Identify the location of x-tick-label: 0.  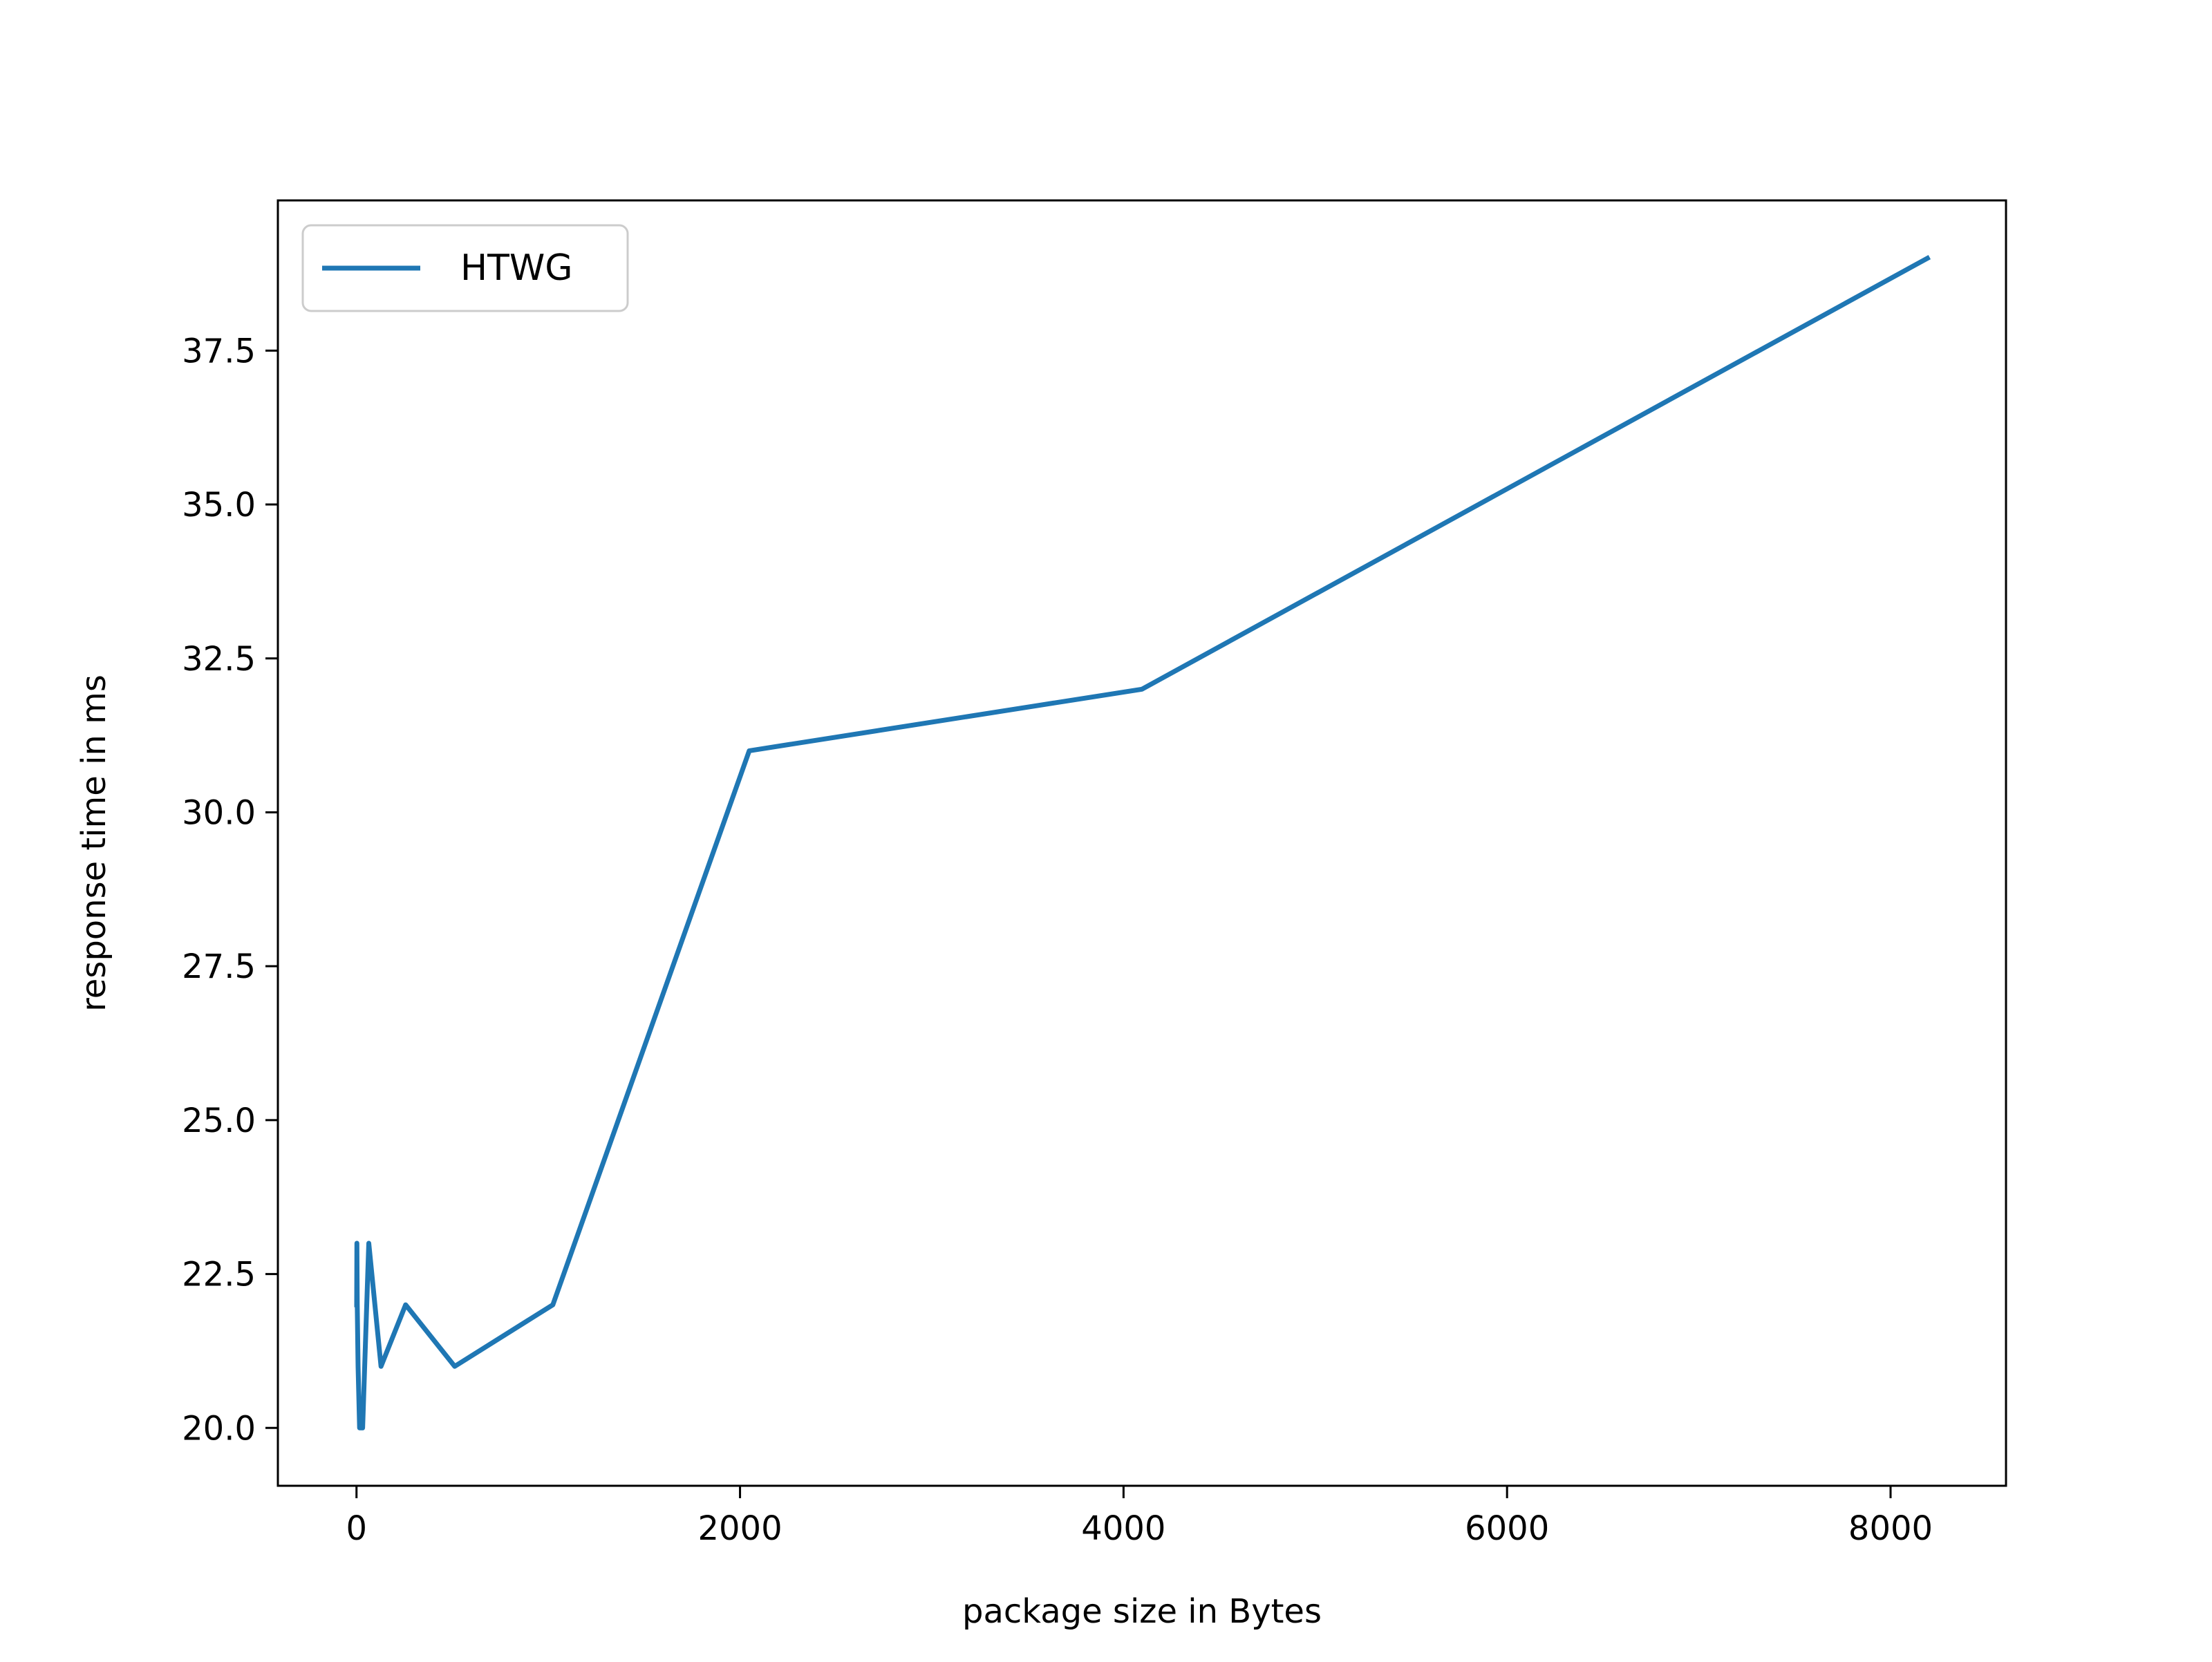
(357, 1528).